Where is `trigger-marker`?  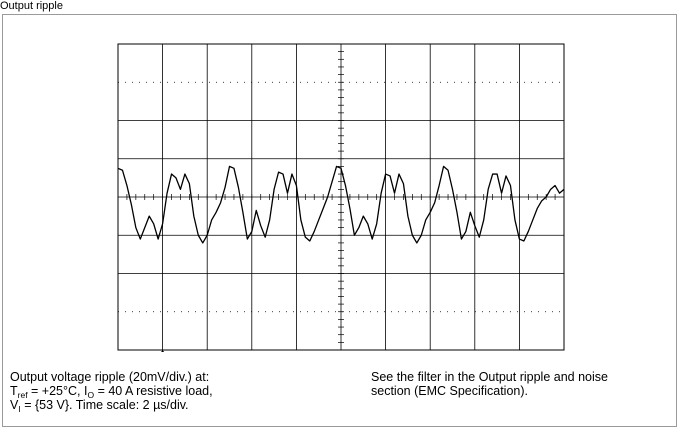 trigger-marker is located at coordinates (163, 351).